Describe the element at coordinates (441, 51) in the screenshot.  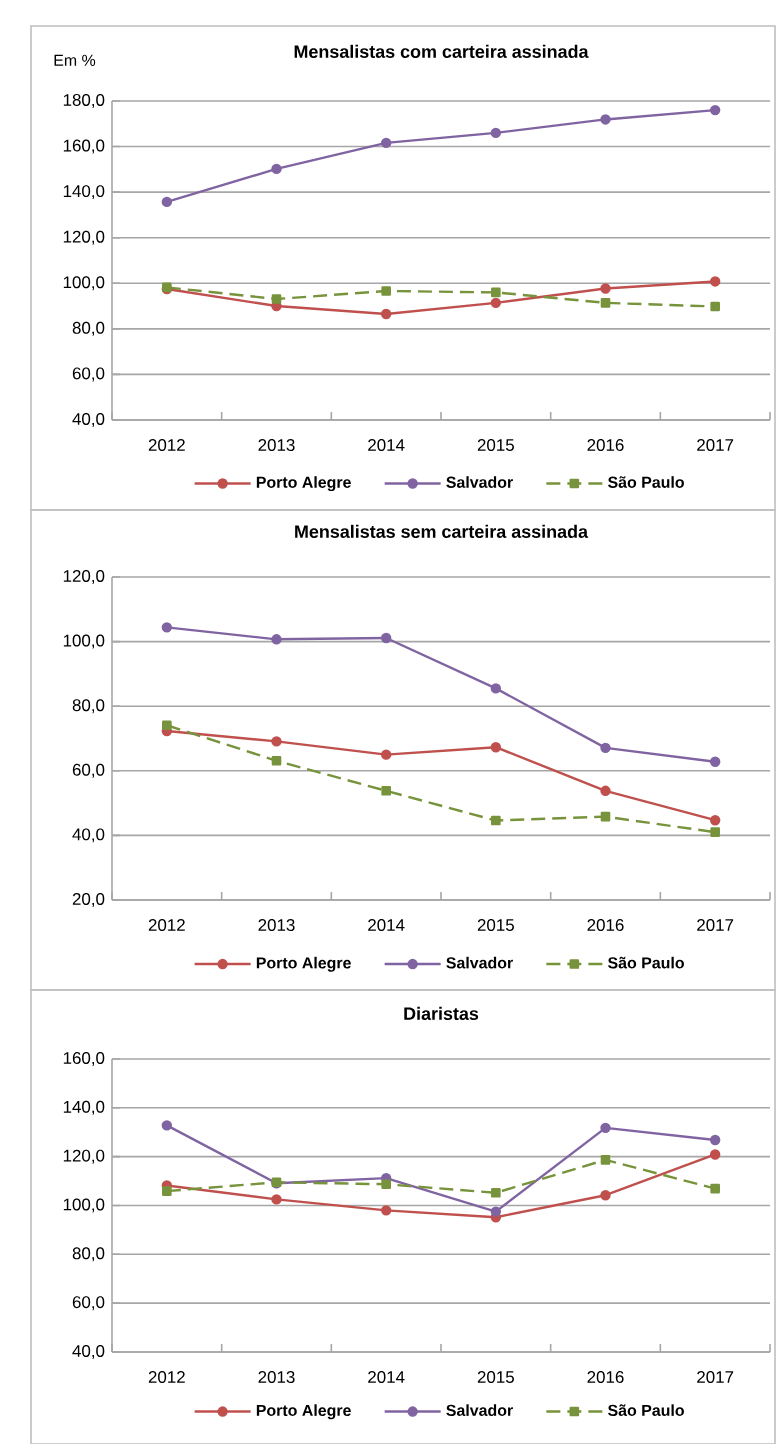
I see `chart-title: Mensalistas com carteira assinada` at that location.